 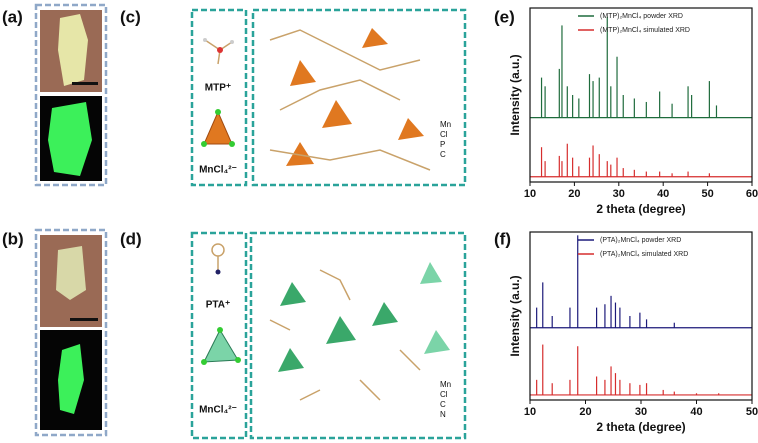 I want to click on panel-label: (a), so click(x=12, y=16).